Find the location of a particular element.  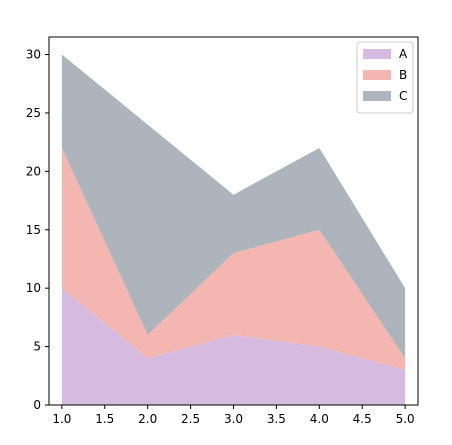

x-axis: 1.0 1.5 2.0 2.5 3.0 3.5 4.0 4.5 5.0 is located at coordinates (233, 415).